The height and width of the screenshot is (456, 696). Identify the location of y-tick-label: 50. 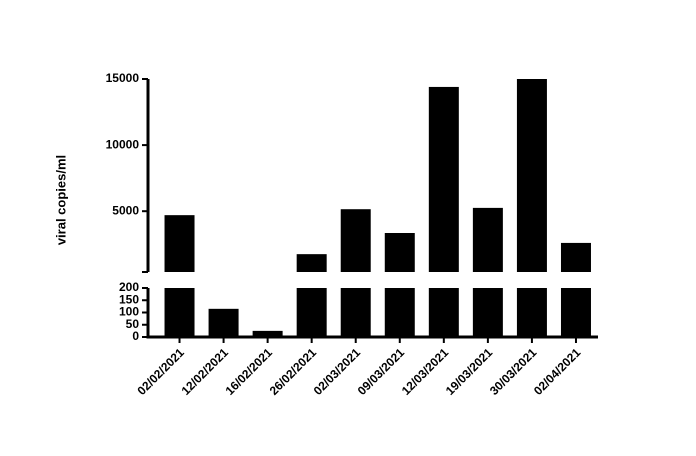
(133, 324).